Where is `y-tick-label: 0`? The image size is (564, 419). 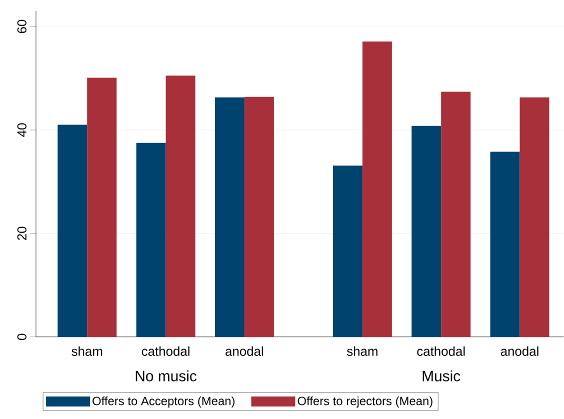 y-tick-label: 0 is located at coordinates (21, 337).